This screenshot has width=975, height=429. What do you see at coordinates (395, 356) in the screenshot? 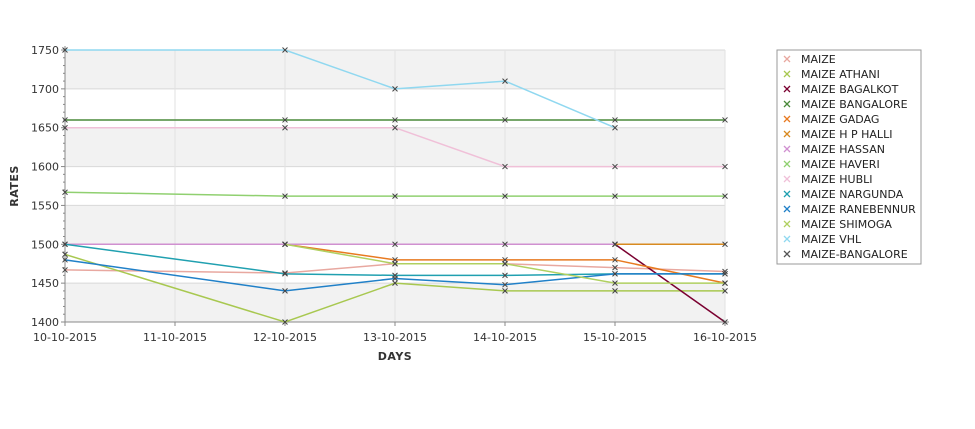
I see `x-axis-title: DAYS` at bounding box center [395, 356].